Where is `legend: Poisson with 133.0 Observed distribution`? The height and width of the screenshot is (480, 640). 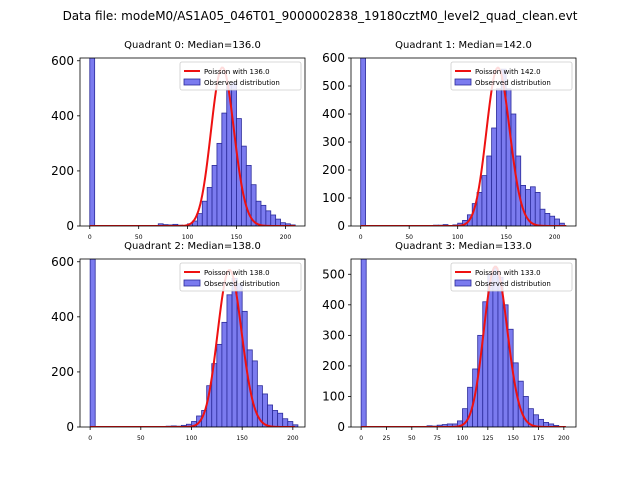
legend: Poisson with 133.0 Observed distribution is located at coordinates (511, 277).